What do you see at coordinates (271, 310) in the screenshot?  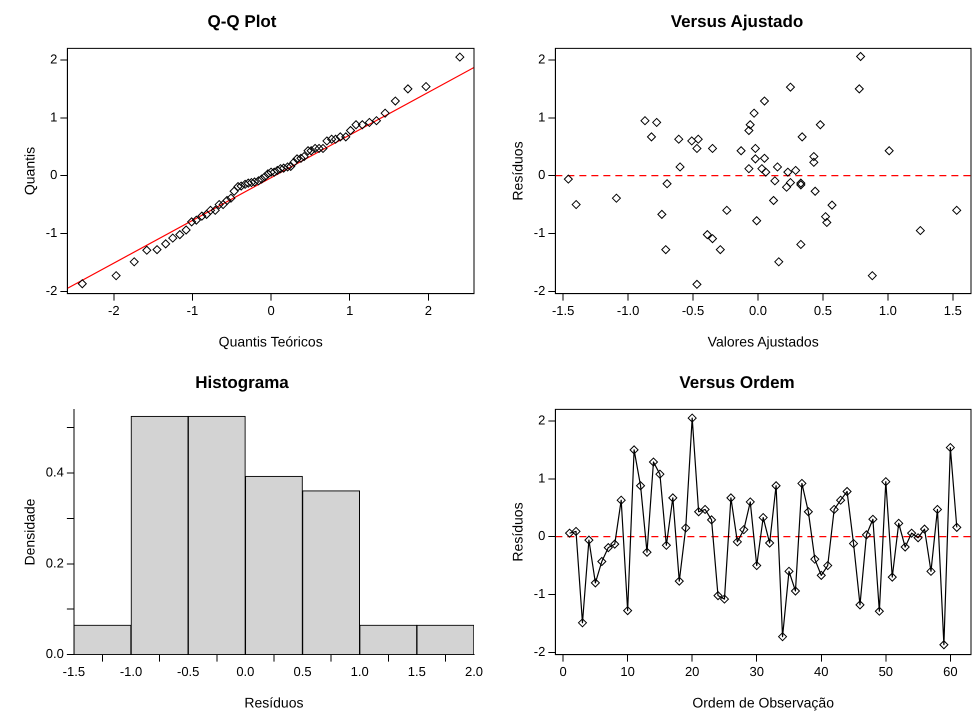 I see `x-tick-label: 0` at bounding box center [271, 310].